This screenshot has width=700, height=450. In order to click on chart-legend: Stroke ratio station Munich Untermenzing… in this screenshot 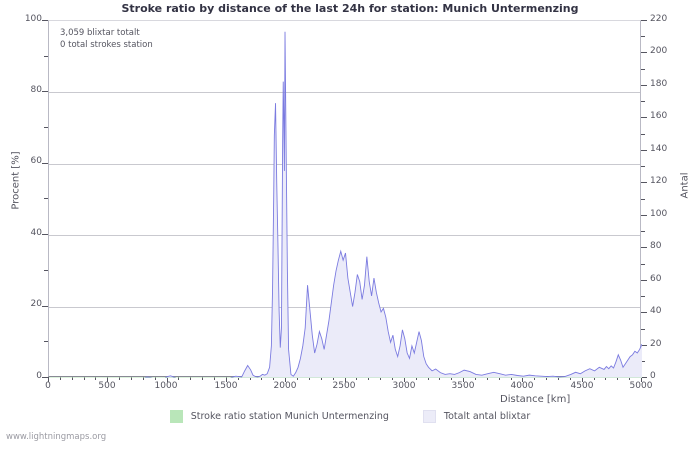, I will do `click(350, 416)`.